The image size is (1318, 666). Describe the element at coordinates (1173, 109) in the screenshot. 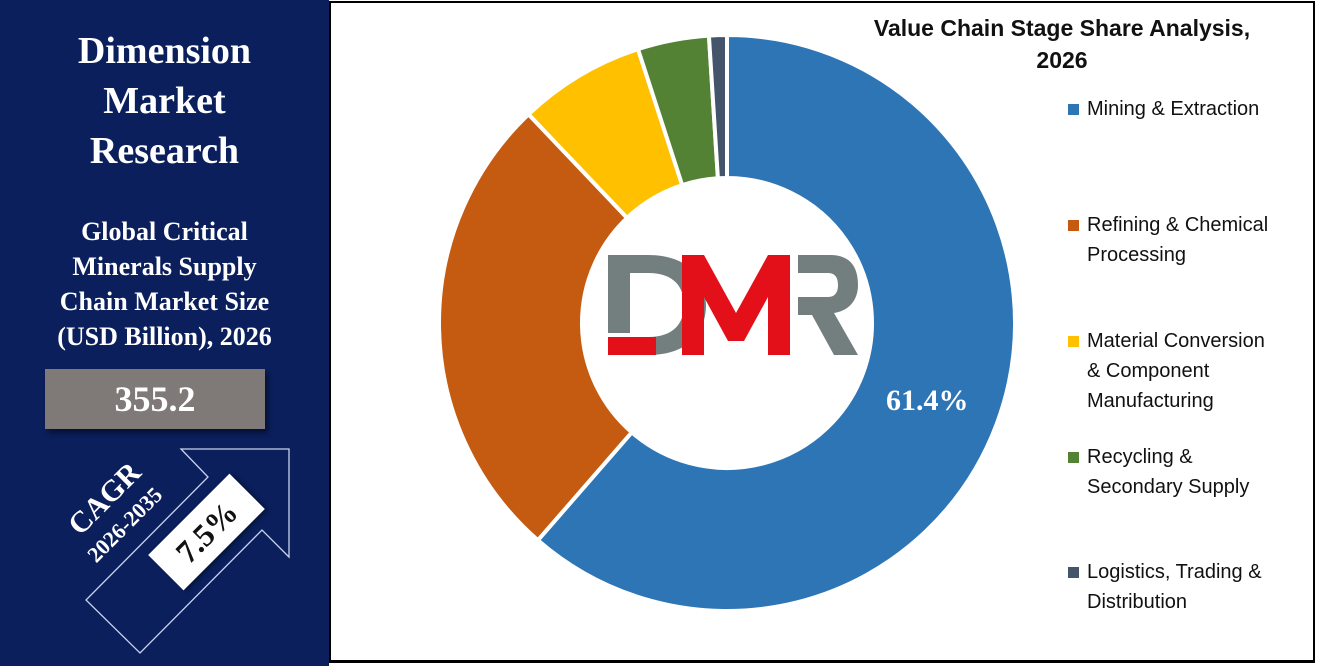

I see `legend-label: Mining & Extraction` at that location.